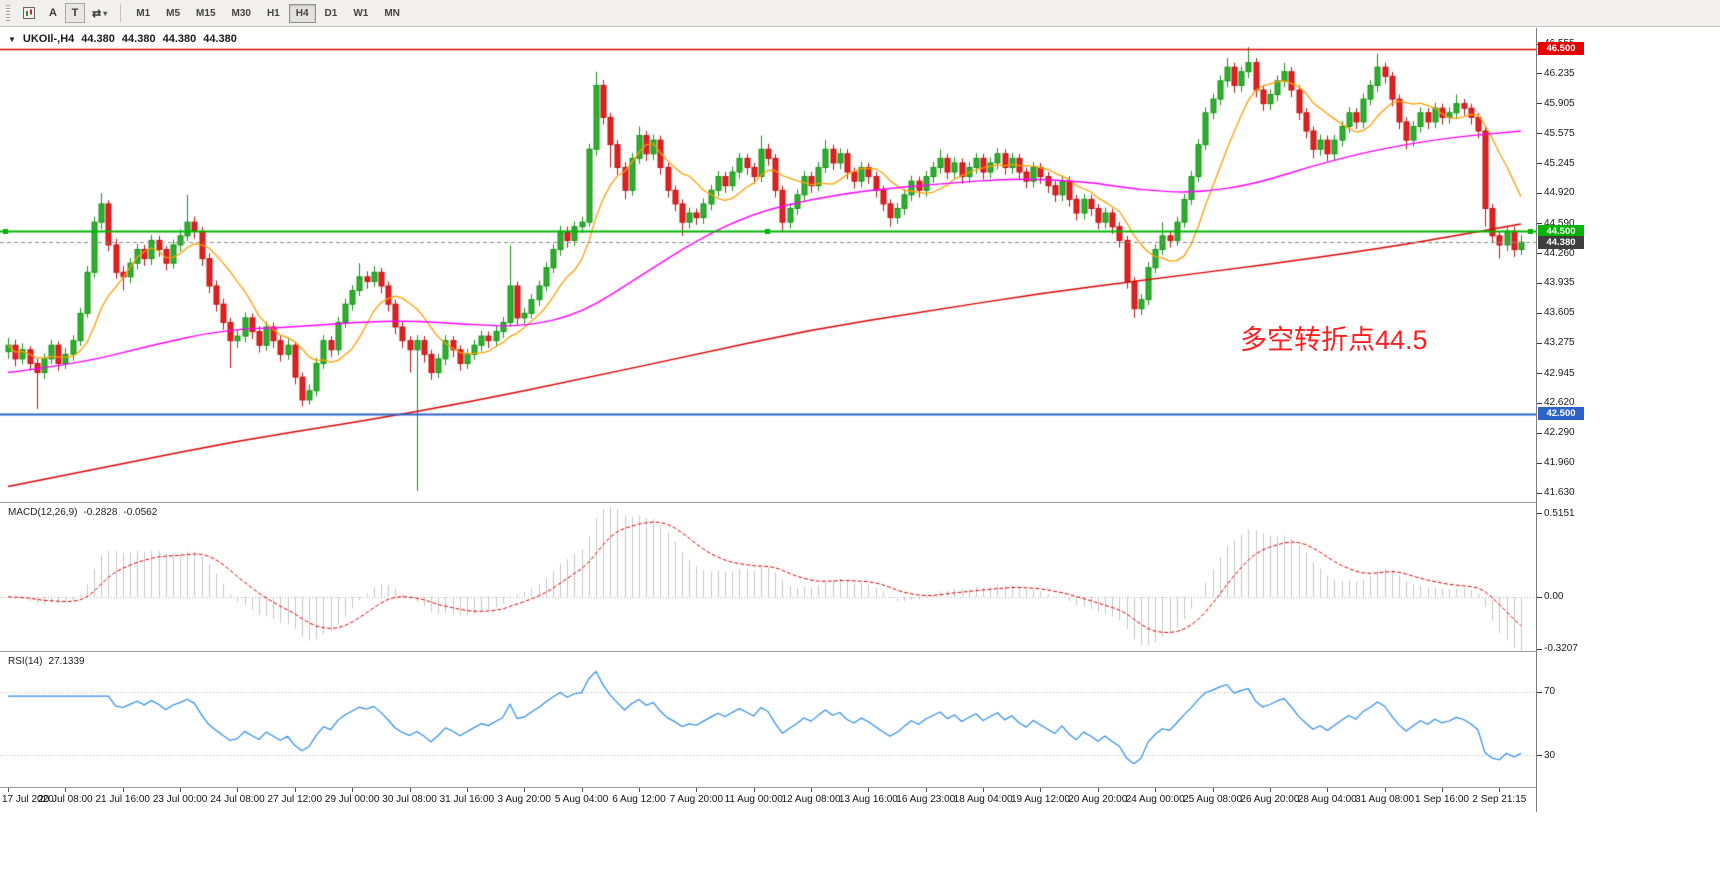  What do you see at coordinates (205, 13) in the screenshot?
I see `timeframe-m15-button: M15` at bounding box center [205, 13].